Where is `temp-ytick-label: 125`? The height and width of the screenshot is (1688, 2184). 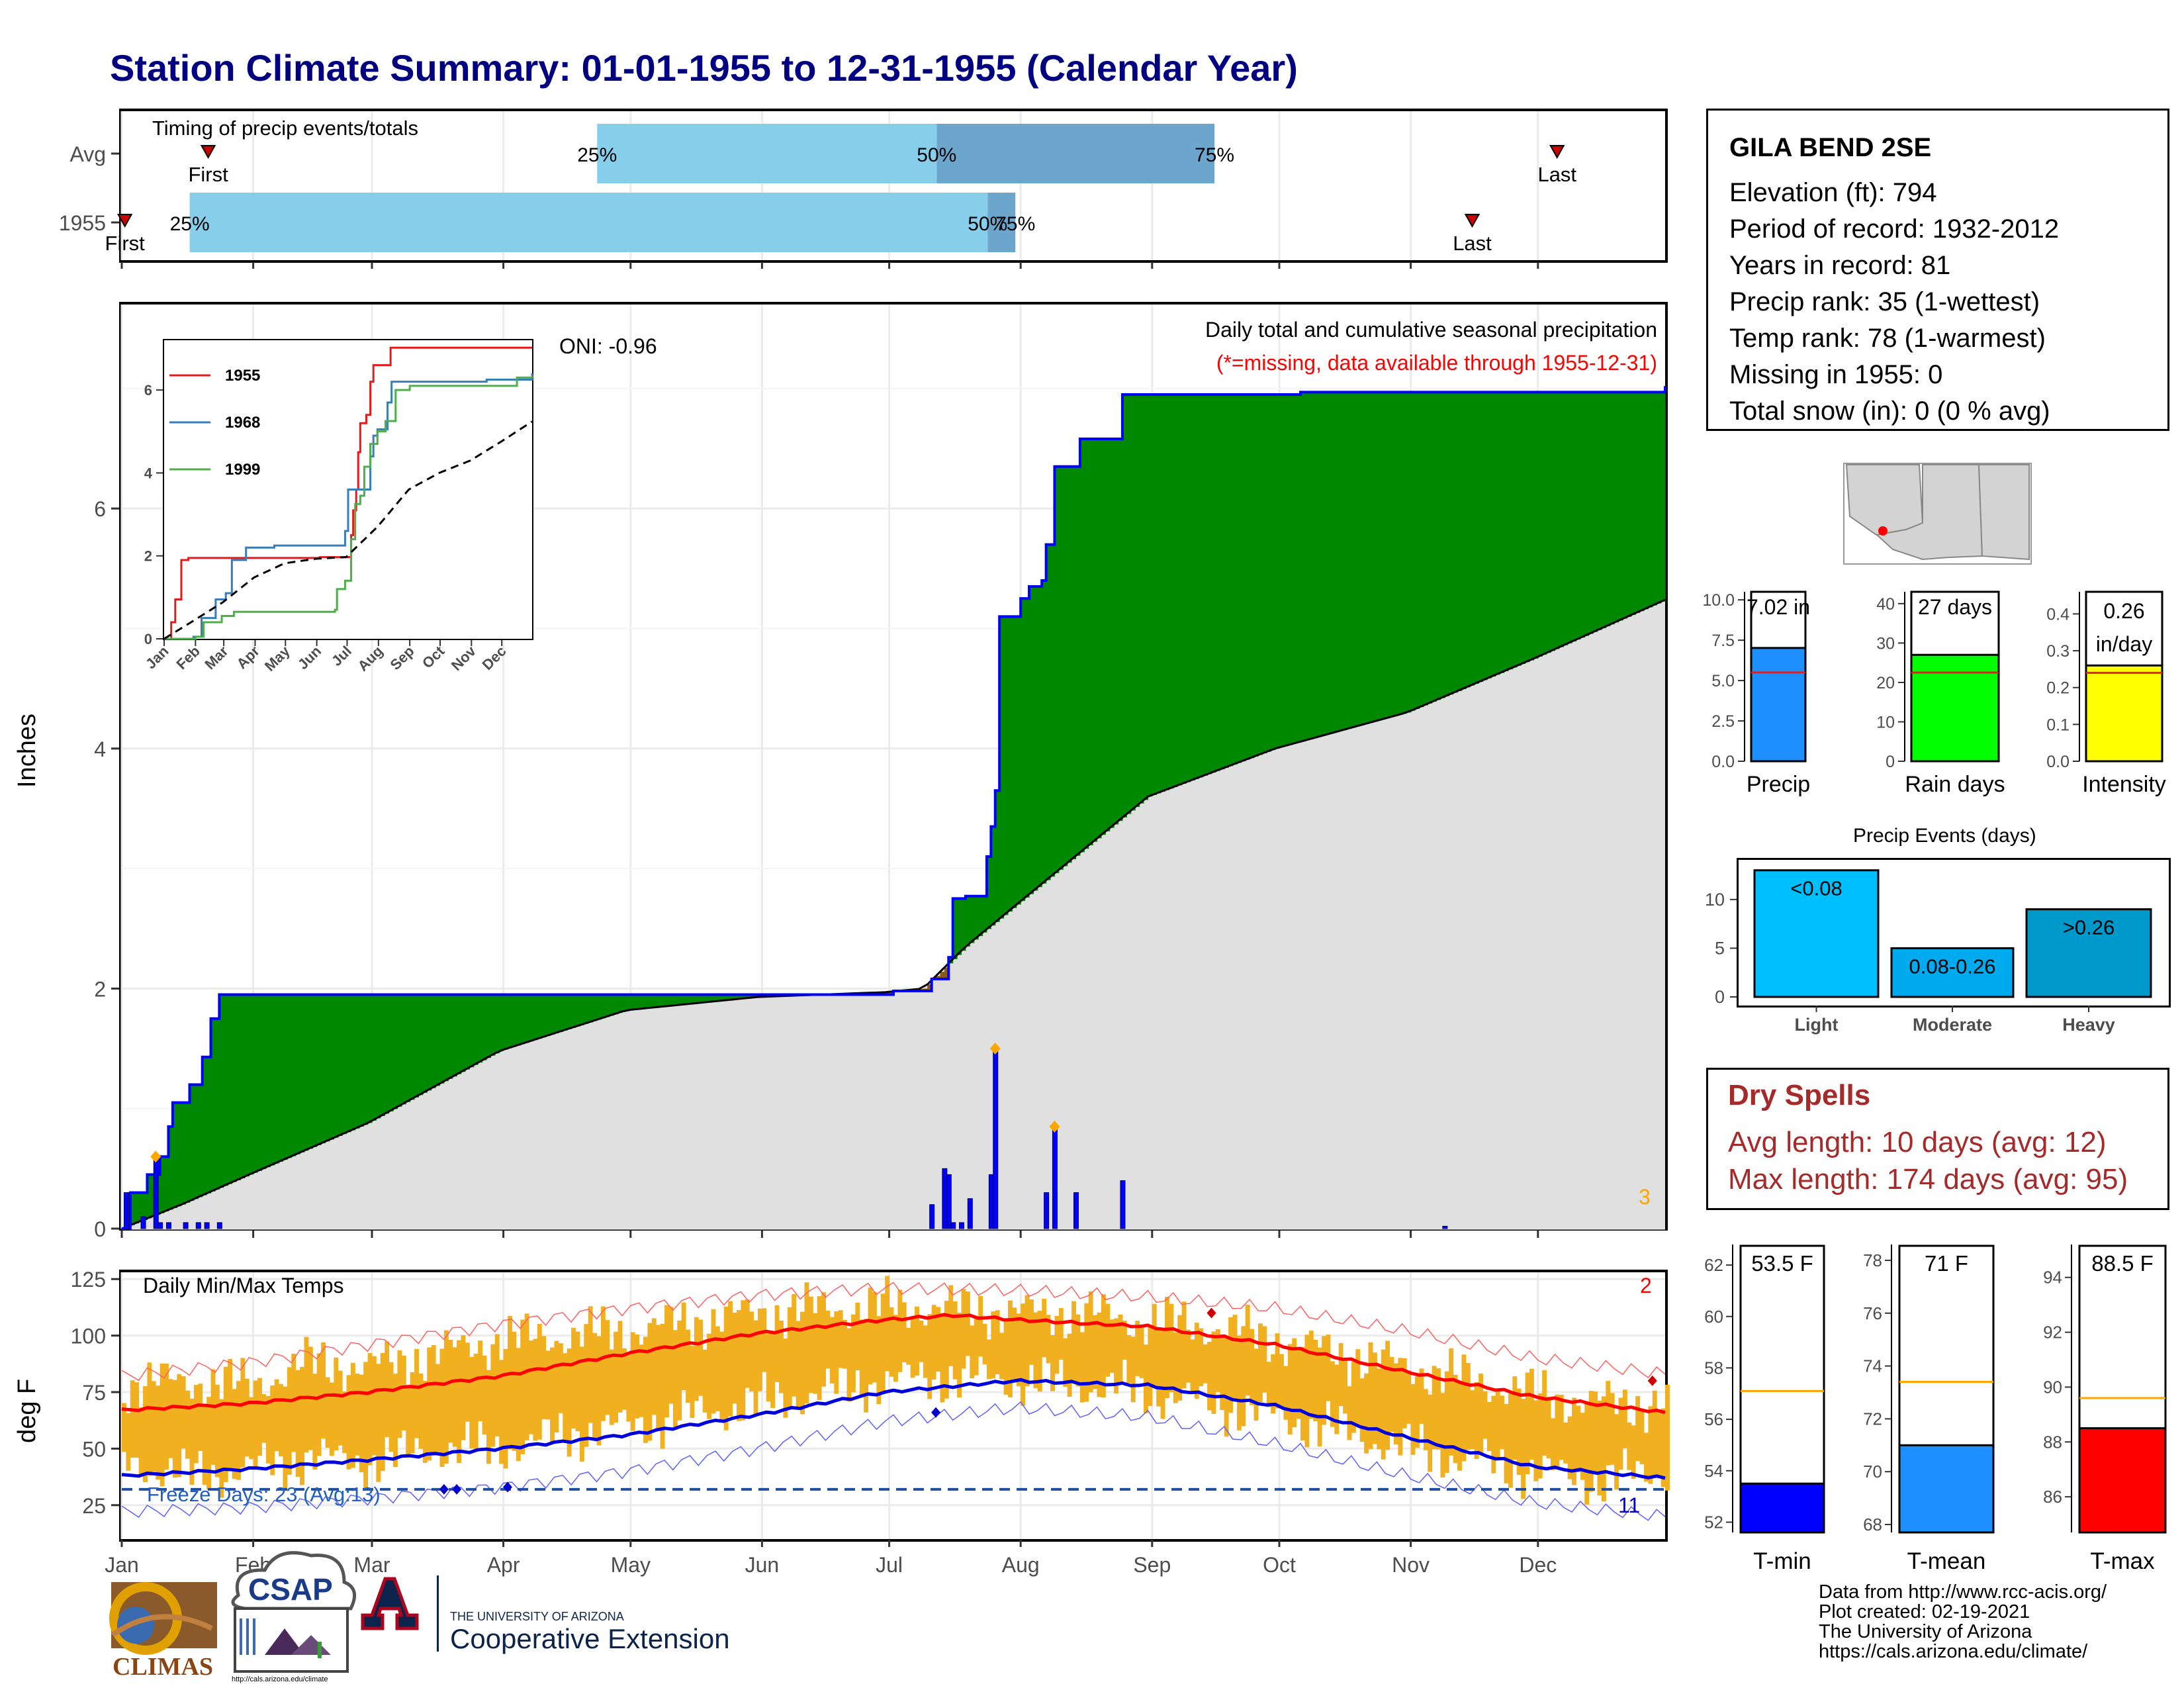 temp-ytick-label: 125 is located at coordinates (88, 1279).